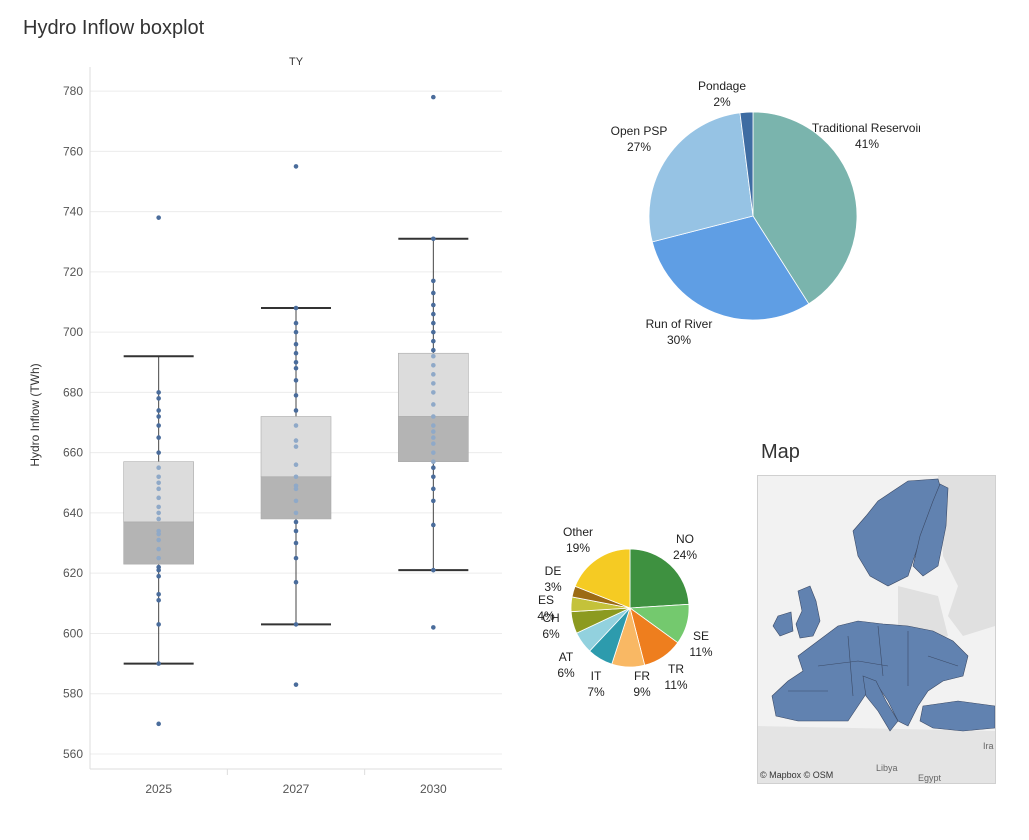 This screenshot has width=1029, height=840. Describe the element at coordinates (433, 789) in the screenshot. I see `x-tick-label: 2030` at that location.